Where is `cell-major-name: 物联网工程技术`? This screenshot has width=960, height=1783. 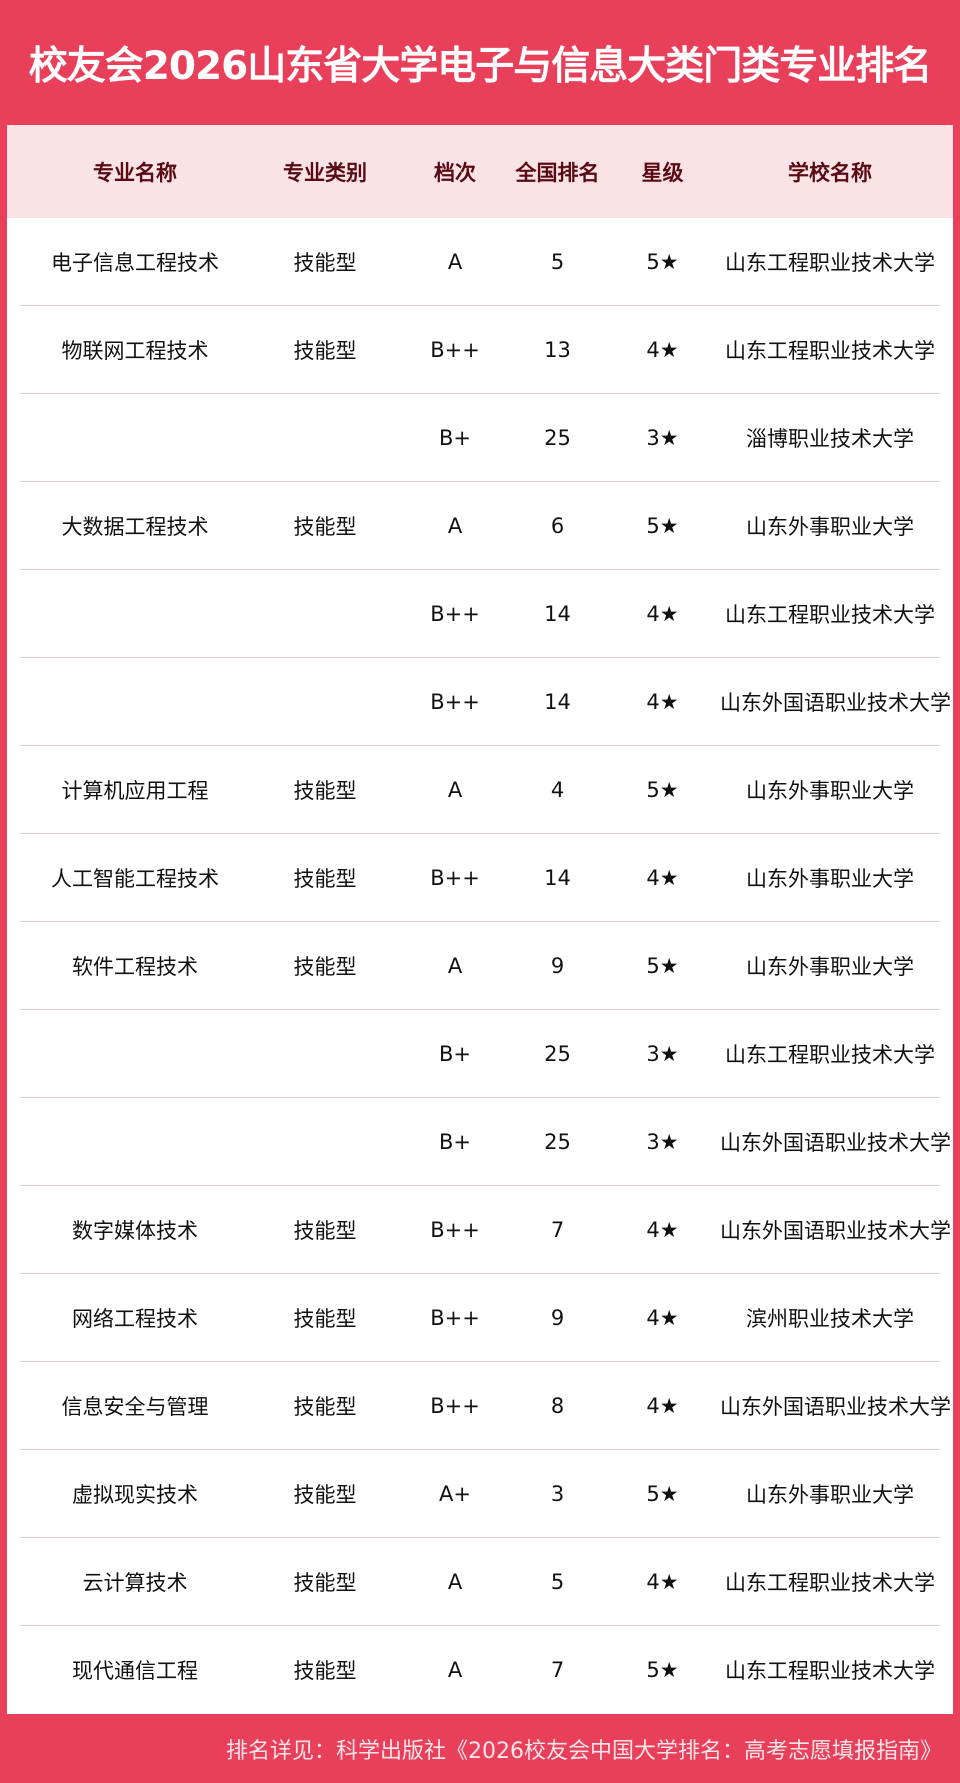 cell-major-name: 物联网工程技术 is located at coordinates (135, 350).